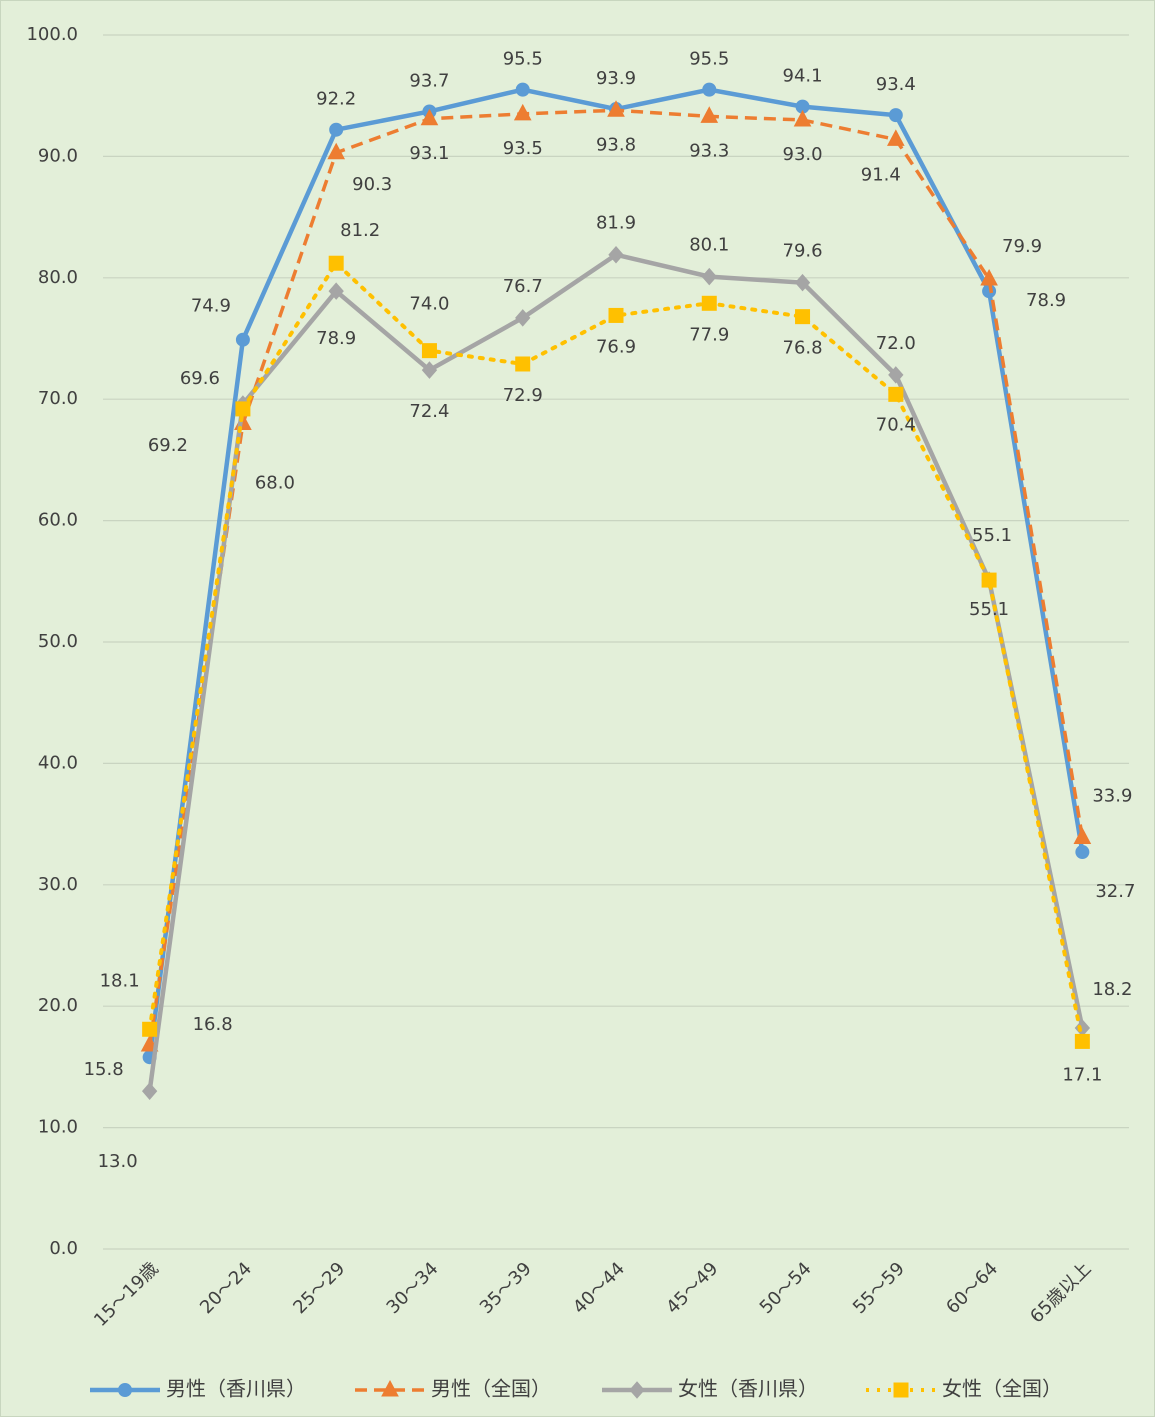  What do you see at coordinates (213, 1024) in the screenshot?
I see `data-label: 16.8` at bounding box center [213, 1024].